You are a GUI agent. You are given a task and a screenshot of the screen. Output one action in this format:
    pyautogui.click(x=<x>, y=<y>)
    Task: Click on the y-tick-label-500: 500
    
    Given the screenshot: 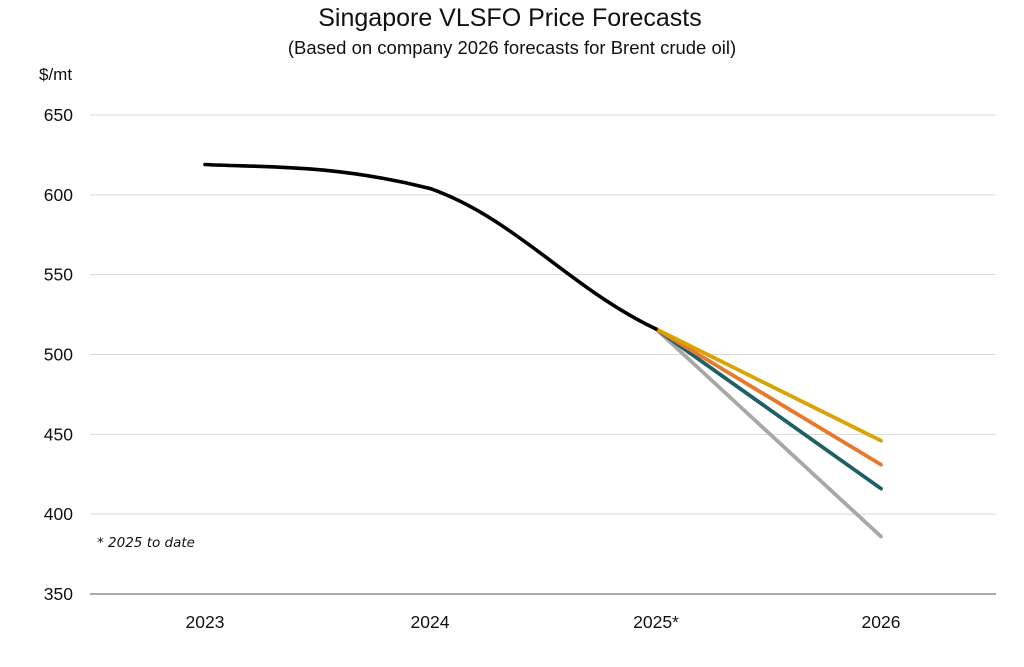 What is the action you would take?
    pyautogui.click(x=58, y=355)
    